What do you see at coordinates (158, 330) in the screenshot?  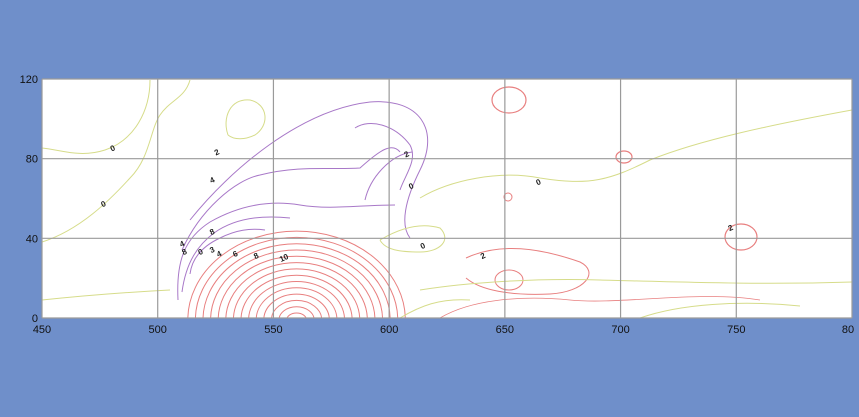 I see `x-tick-label: 500` at bounding box center [158, 330].